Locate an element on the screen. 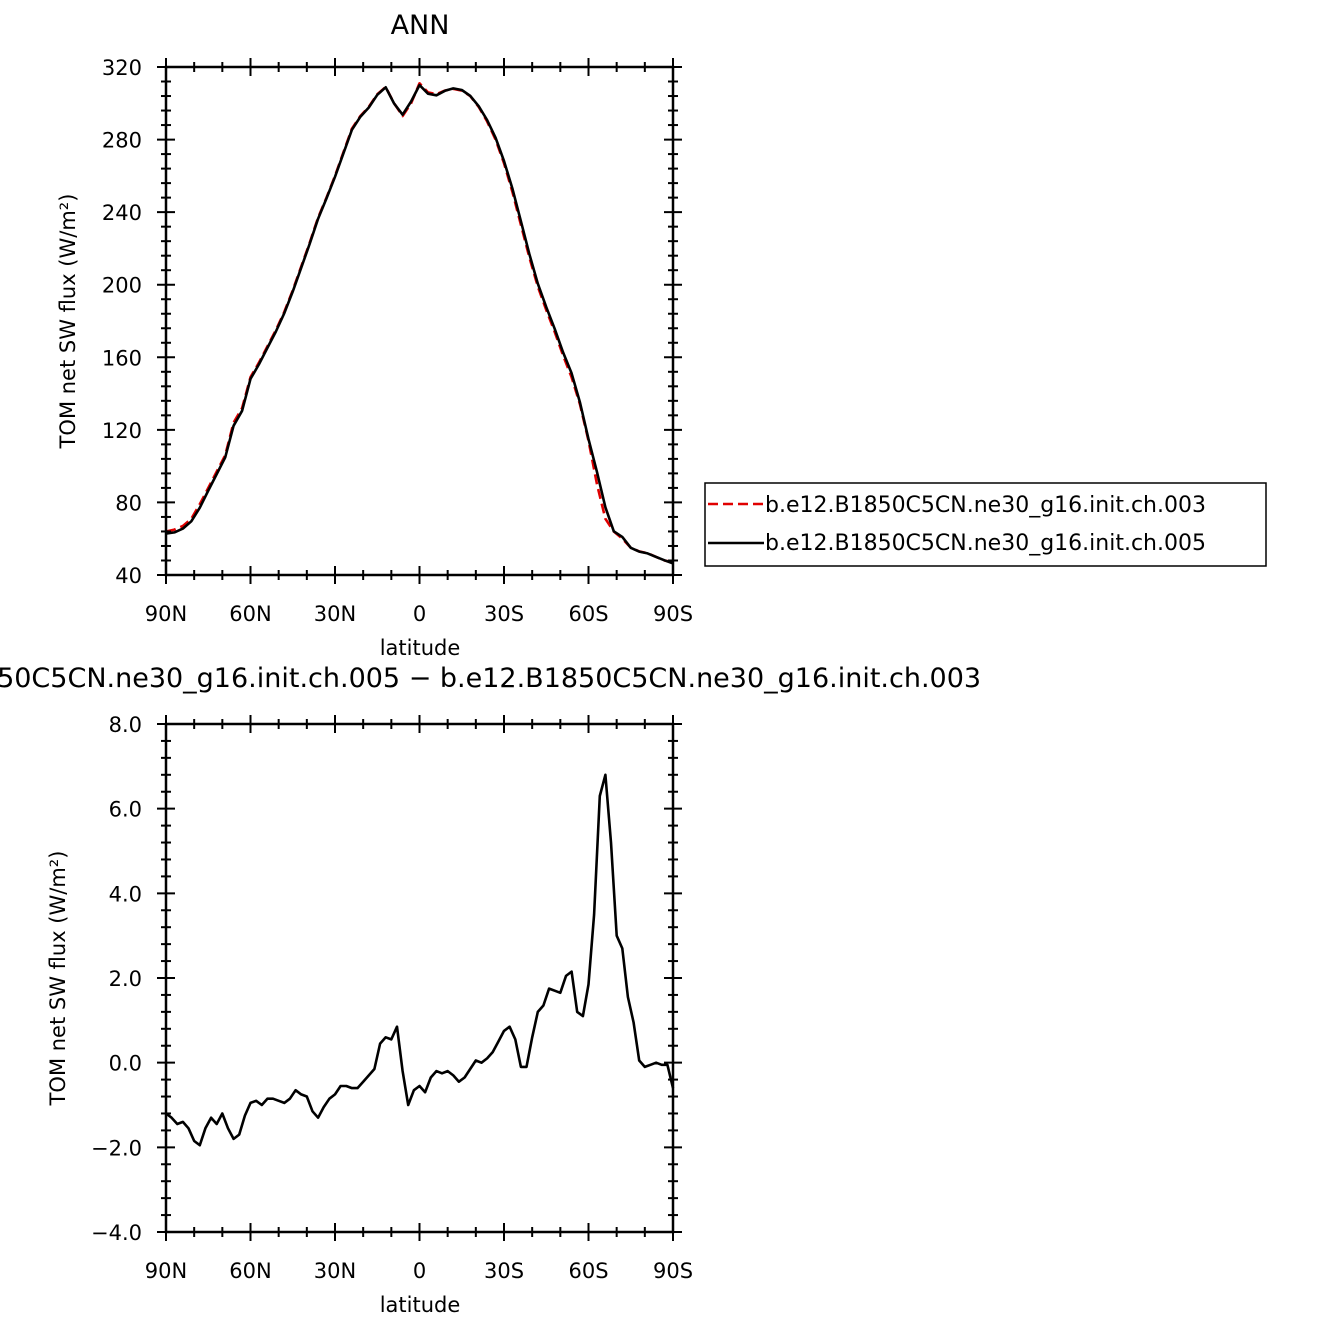  bottom-xtick-label: 60S is located at coordinates (588, 1271).